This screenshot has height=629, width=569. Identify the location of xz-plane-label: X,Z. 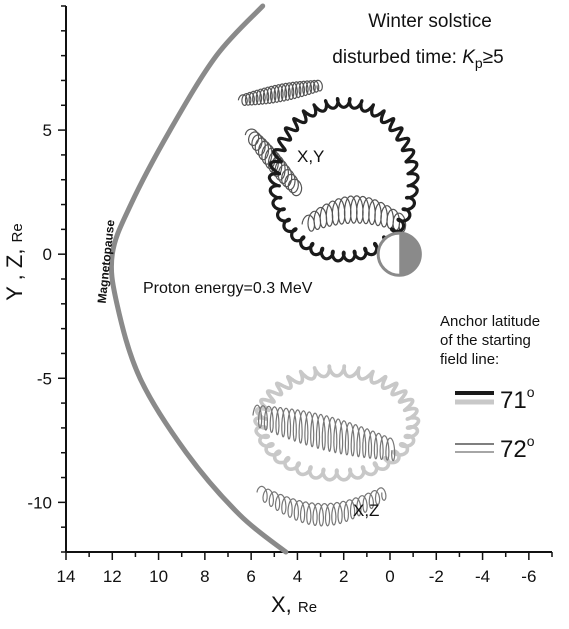
(366, 510).